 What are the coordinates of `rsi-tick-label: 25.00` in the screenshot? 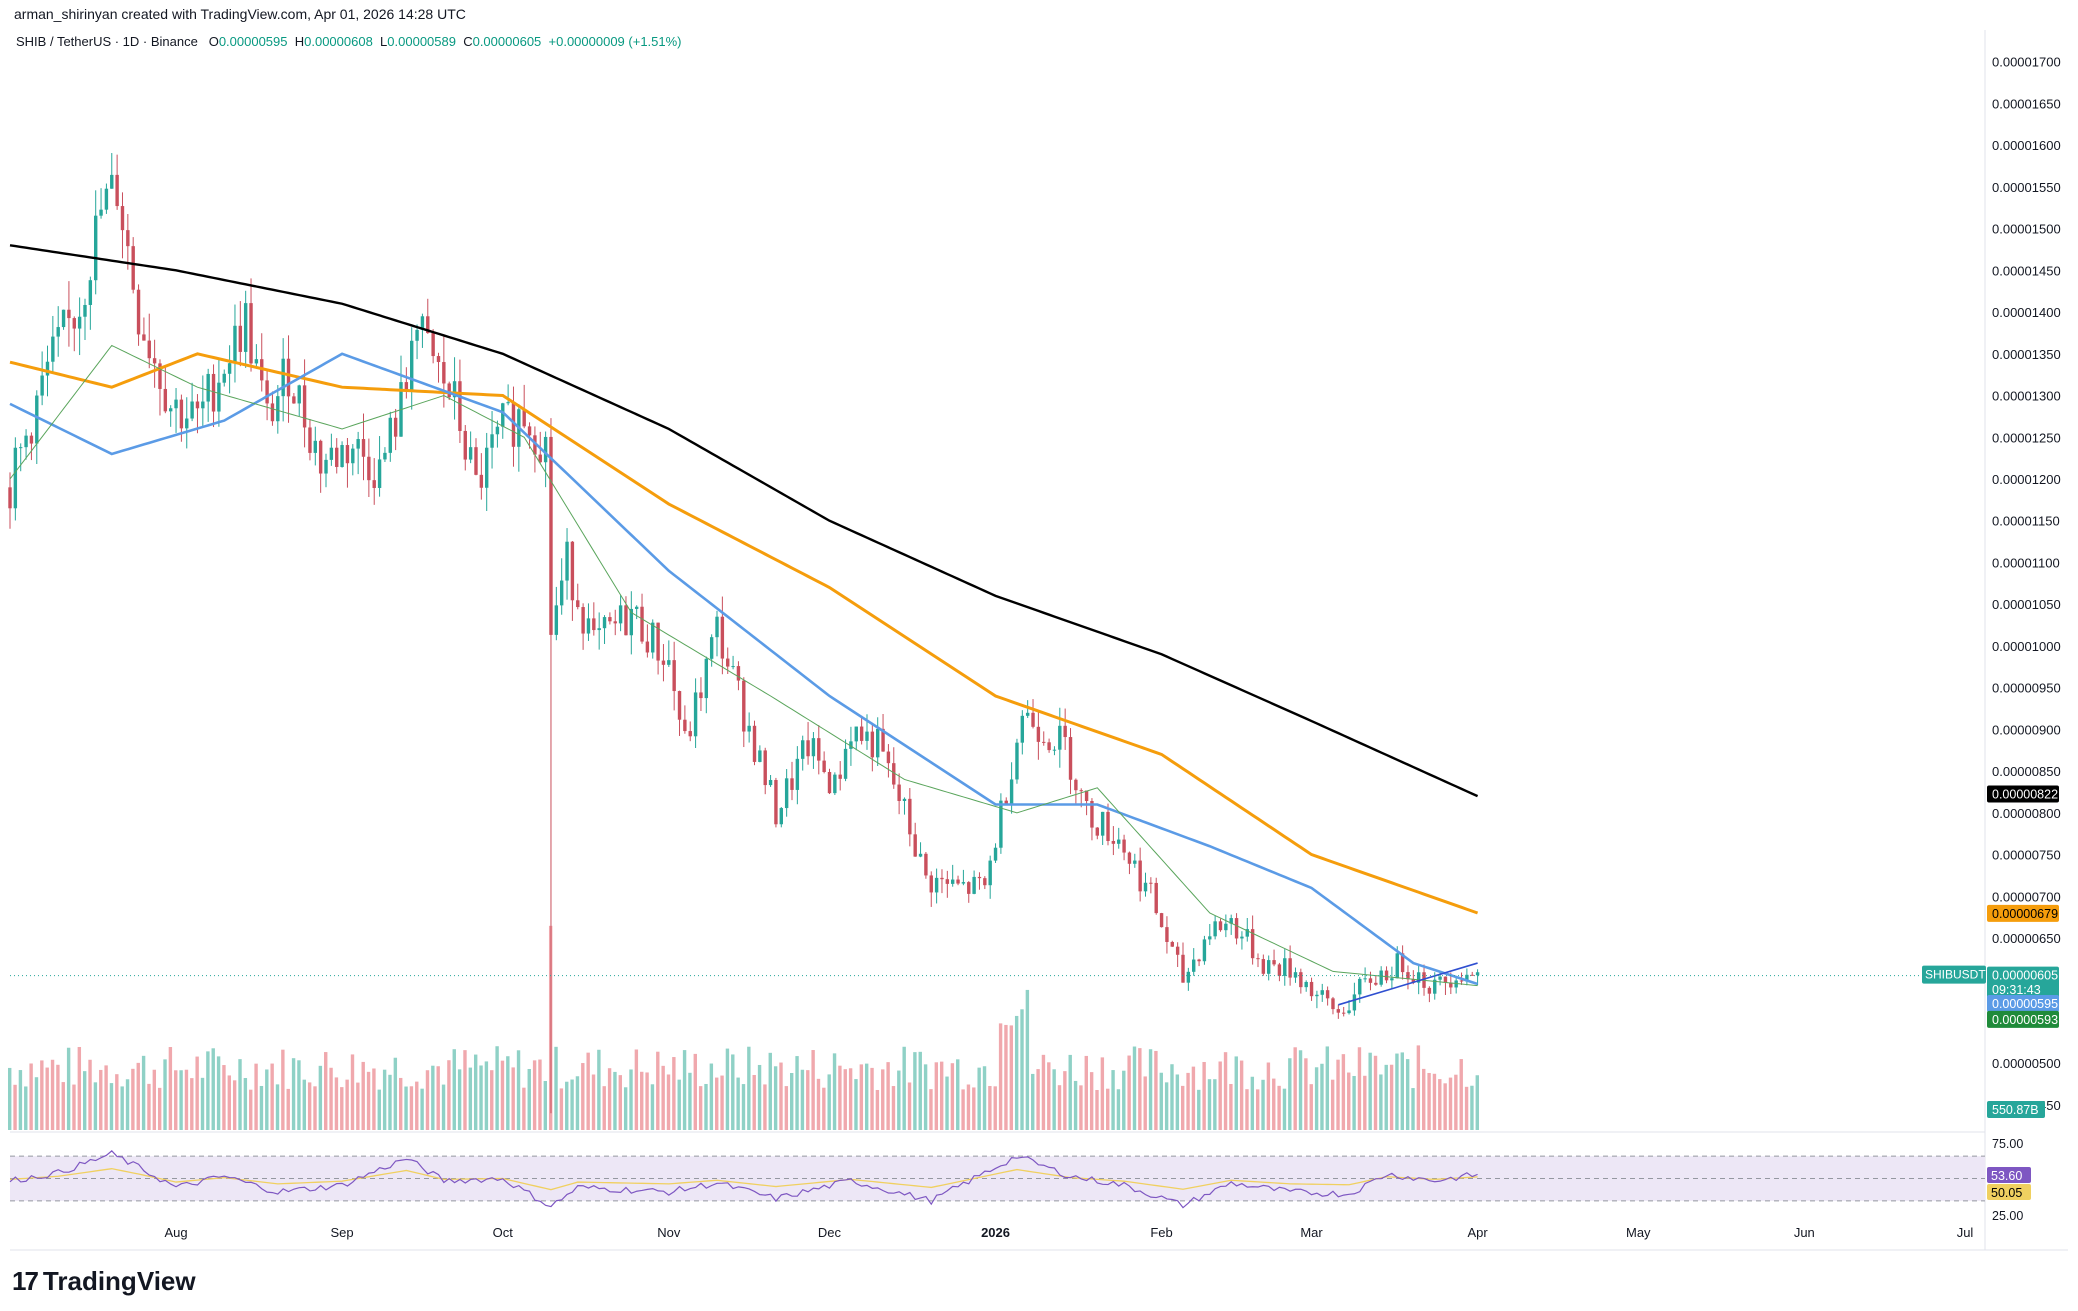 It's located at (2007, 1216).